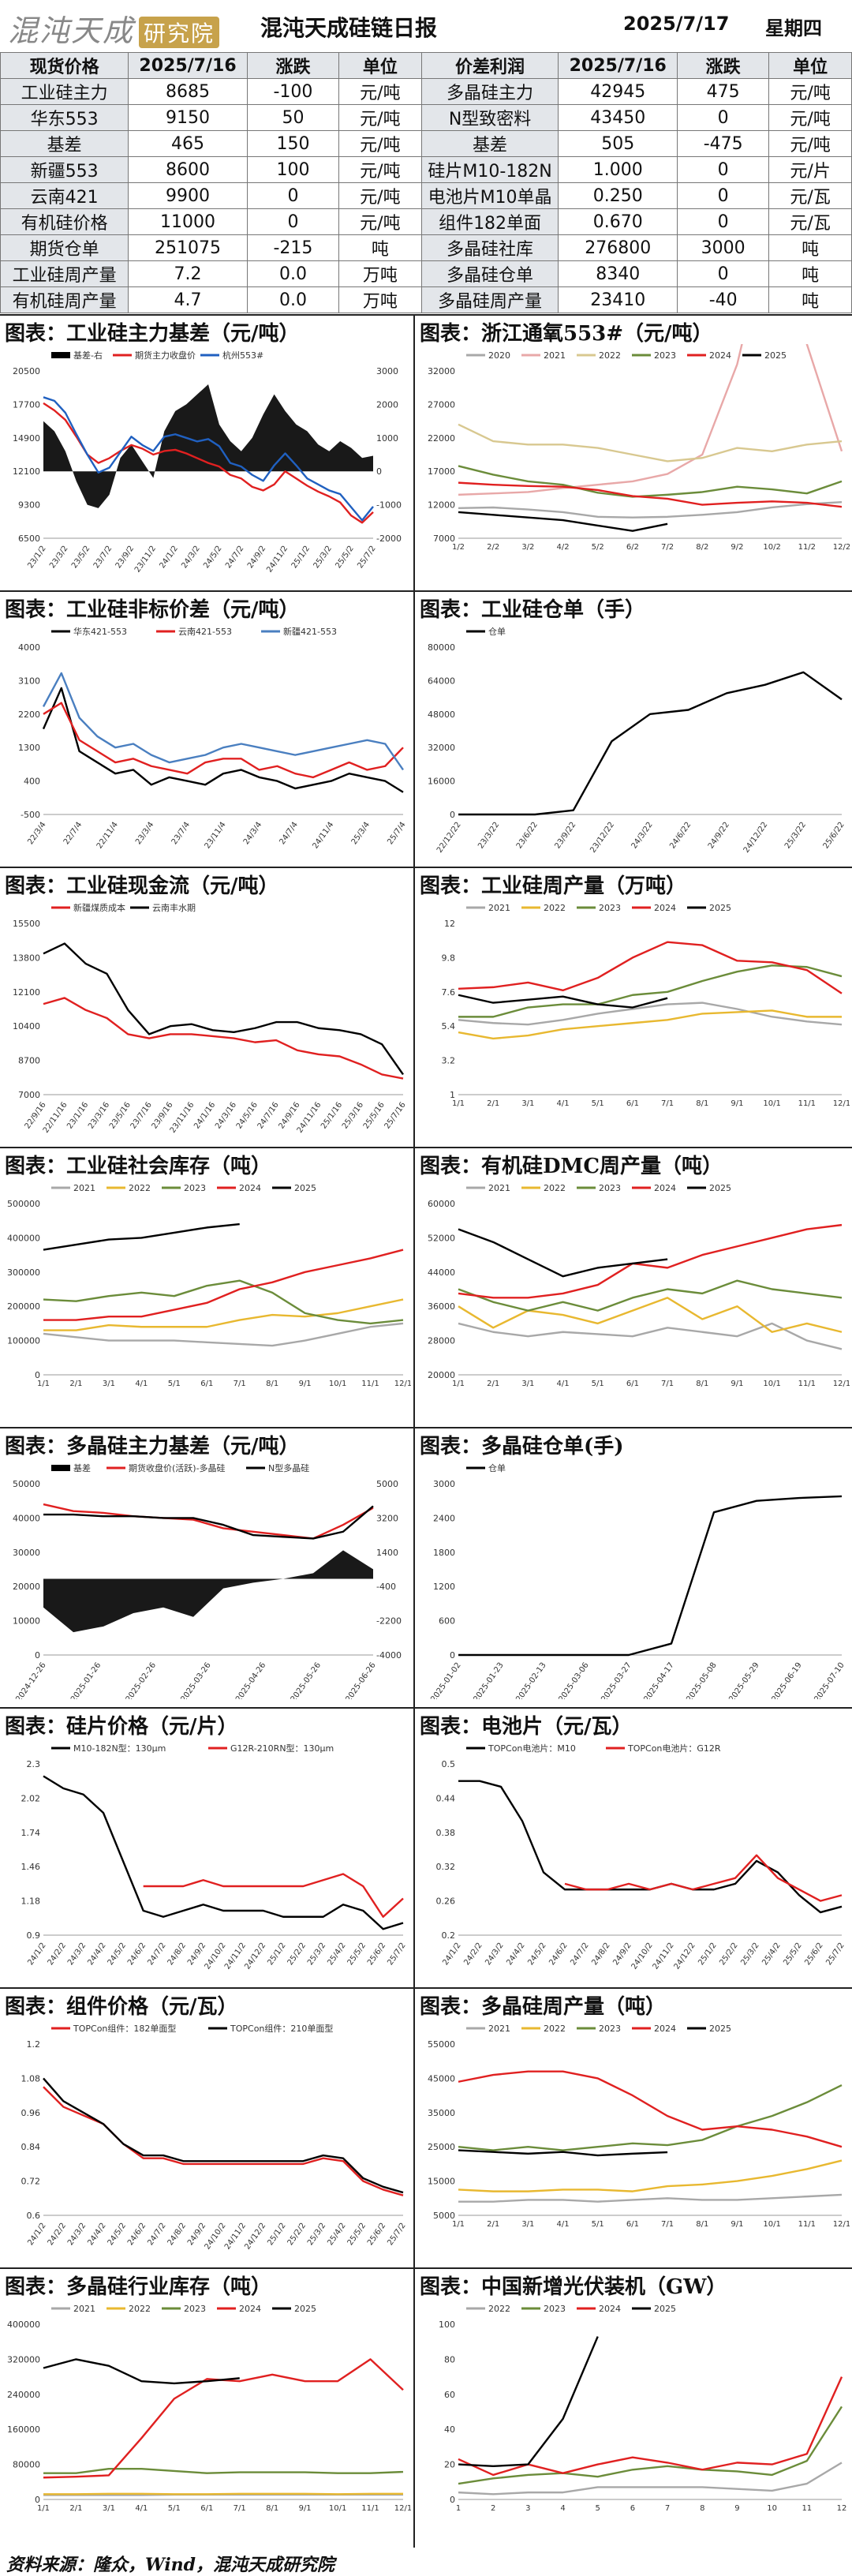 Image resolution: width=852 pixels, height=2576 pixels. I want to click on table-cell: 硅片M10-182N, so click(490, 169).